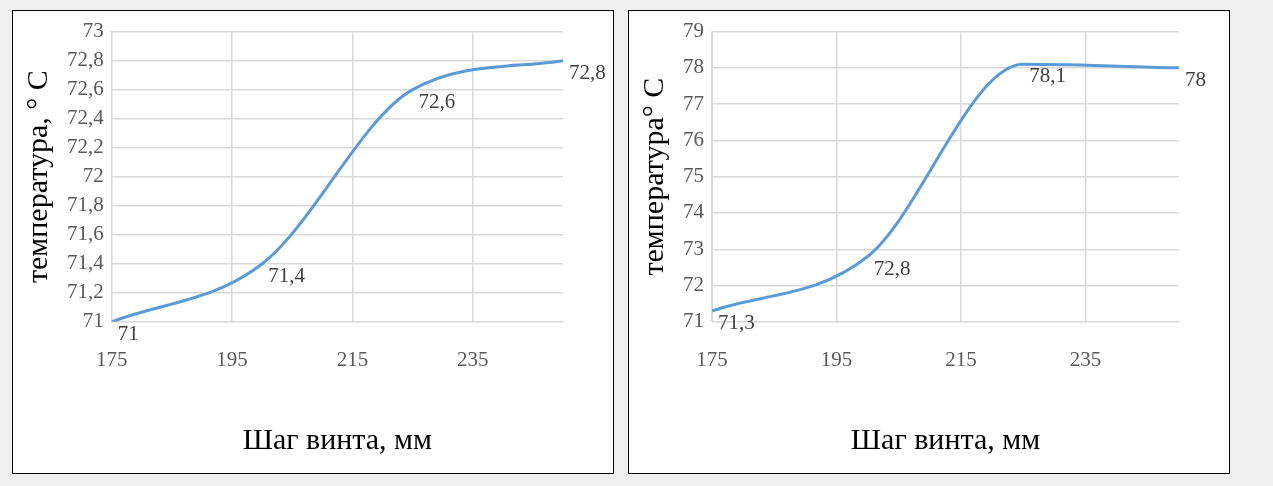 The height and width of the screenshot is (486, 1273). Describe the element at coordinates (86, 262) in the screenshot. I see `y-tick-label: 71,4` at that location.